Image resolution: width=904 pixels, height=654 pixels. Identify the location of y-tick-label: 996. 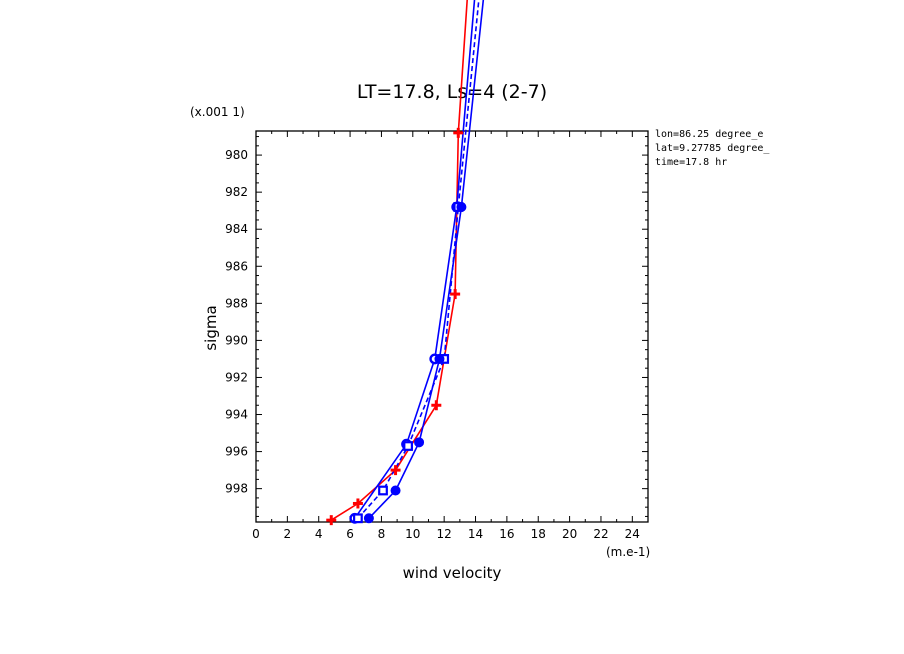
(236, 452).